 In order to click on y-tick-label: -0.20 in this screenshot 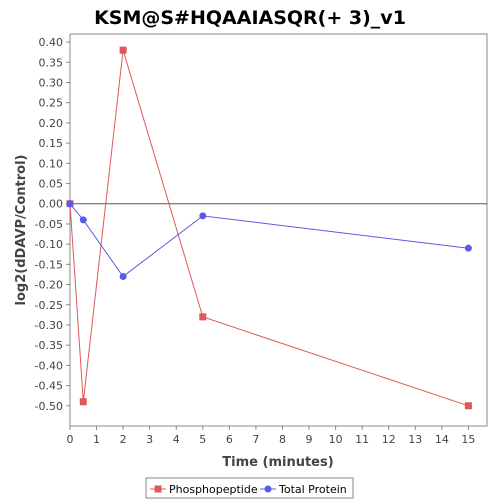, I will do `click(49, 285)`.